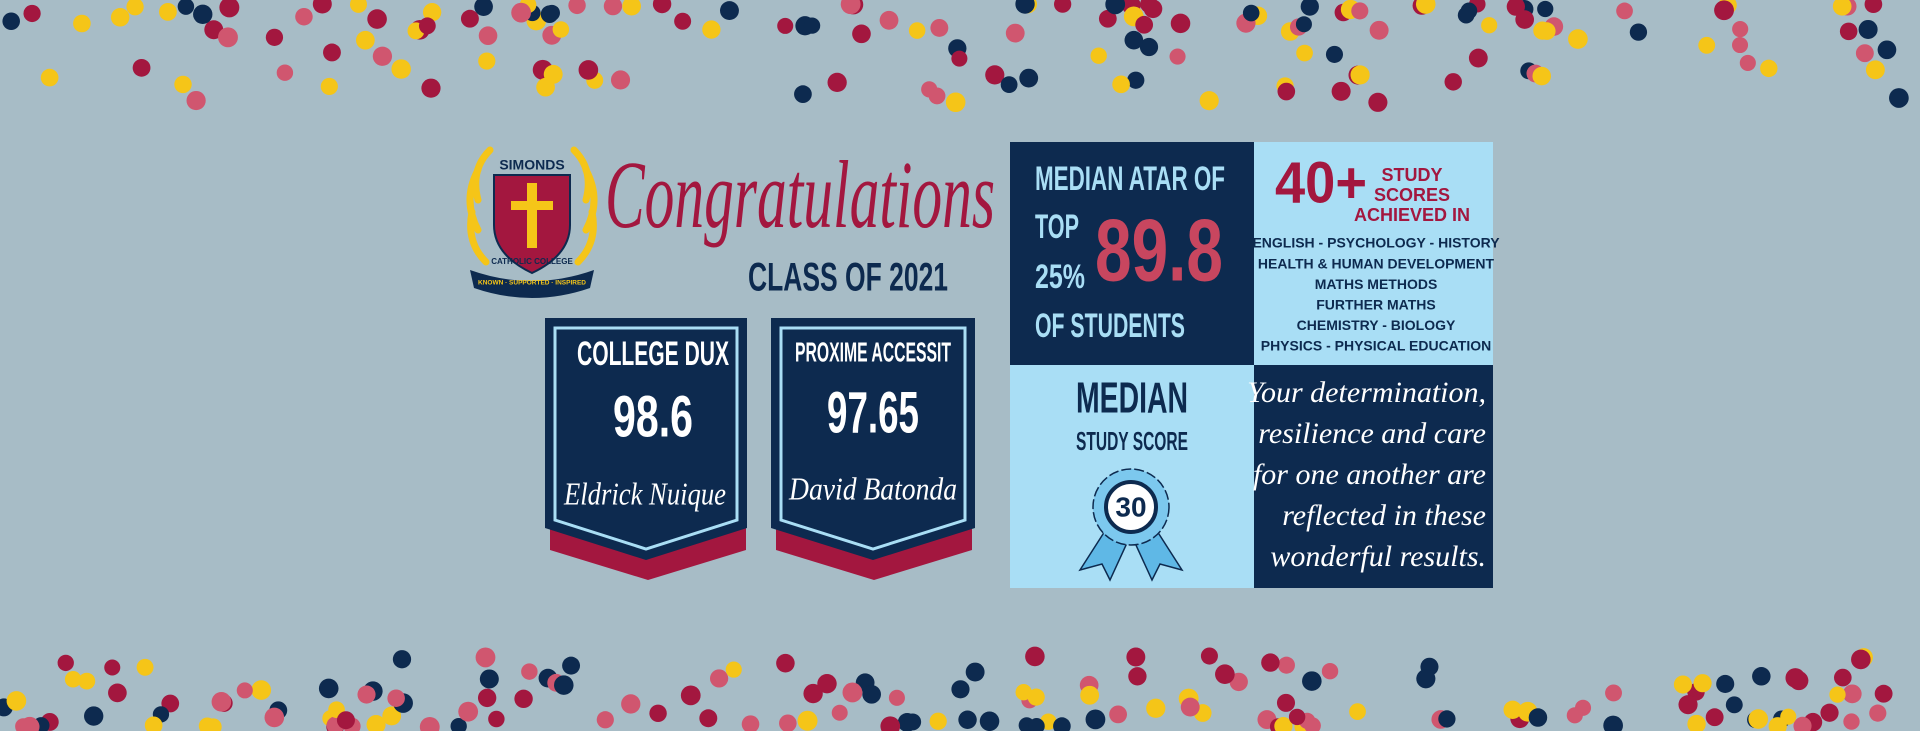 This screenshot has height=731, width=1920. I want to click on pennant, so click(646, 439).